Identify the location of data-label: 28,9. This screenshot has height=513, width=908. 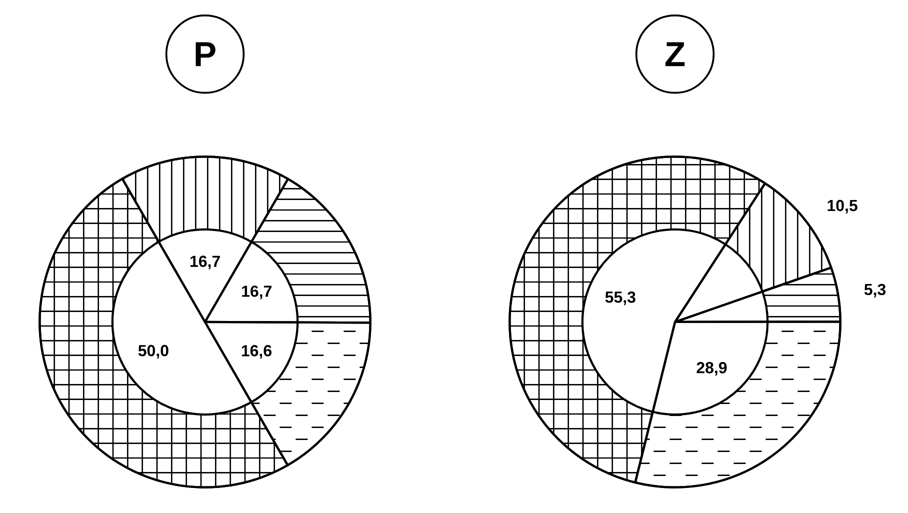
(711, 369).